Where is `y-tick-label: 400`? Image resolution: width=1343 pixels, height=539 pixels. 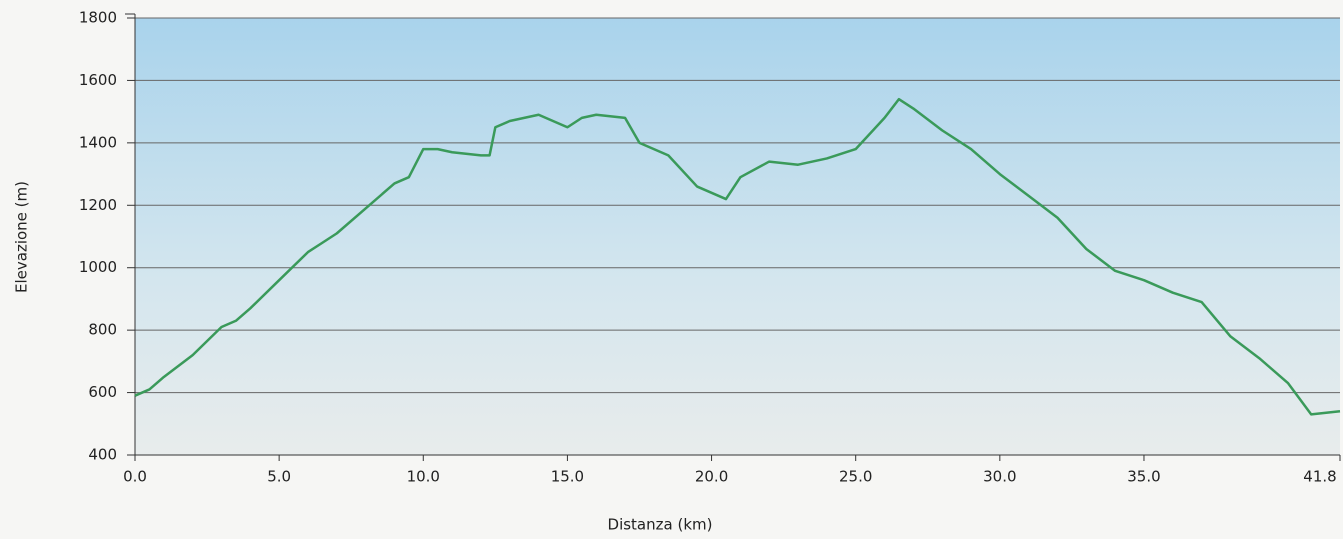
y-tick-label: 400 is located at coordinates (102, 455).